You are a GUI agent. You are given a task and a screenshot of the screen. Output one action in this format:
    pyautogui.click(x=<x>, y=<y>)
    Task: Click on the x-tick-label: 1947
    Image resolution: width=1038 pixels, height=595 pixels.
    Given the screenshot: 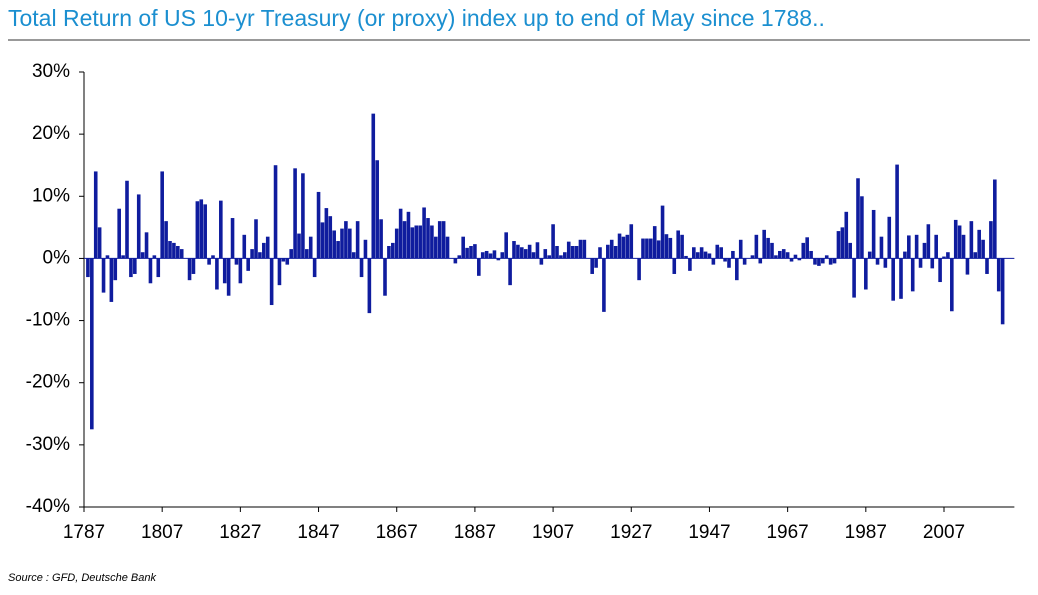 What is the action you would take?
    pyautogui.click(x=709, y=532)
    